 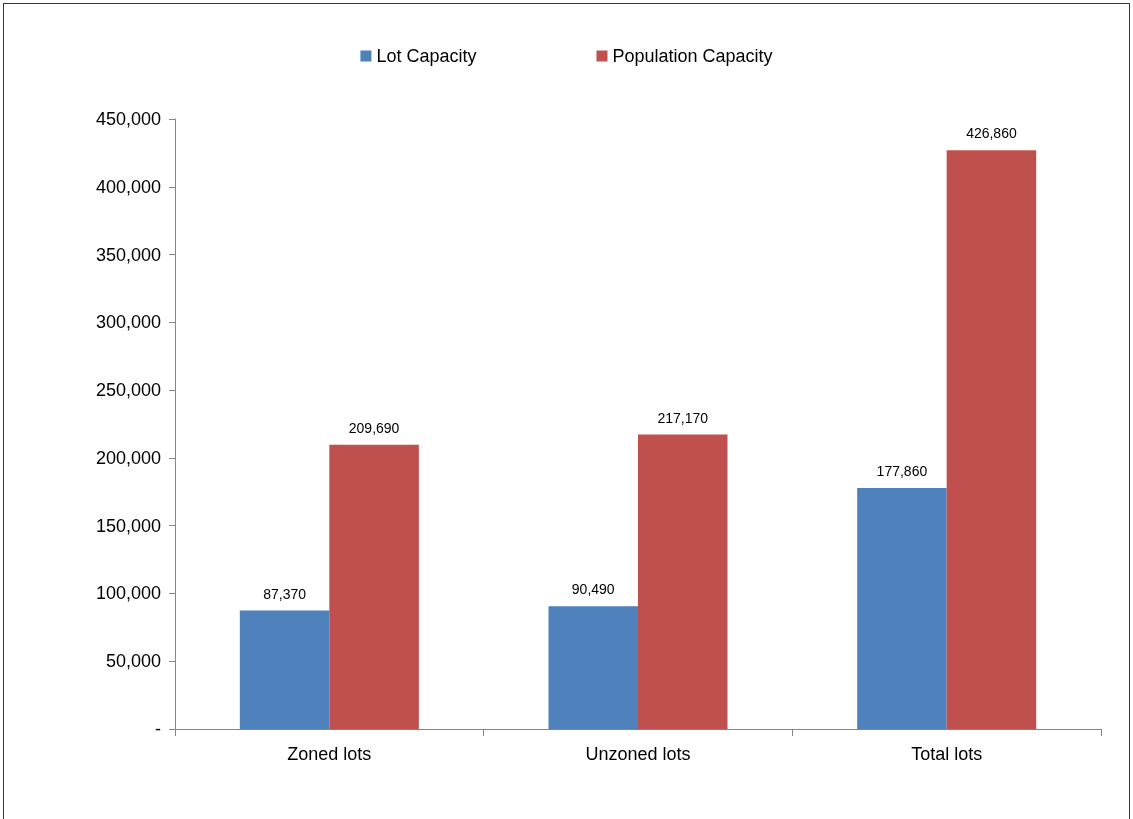 What do you see at coordinates (426, 56) in the screenshot?
I see `legend-label: Lot Capacity` at bounding box center [426, 56].